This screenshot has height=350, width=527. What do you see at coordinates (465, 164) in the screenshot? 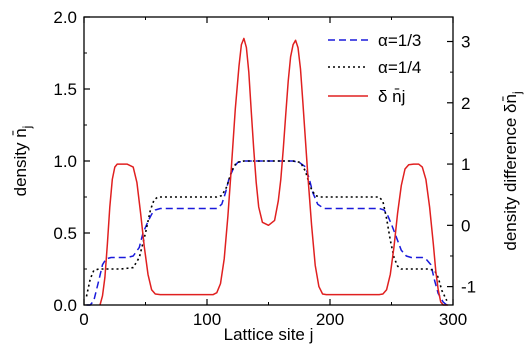
I see `y-right-tick-label: 1` at bounding box center [465, 164].